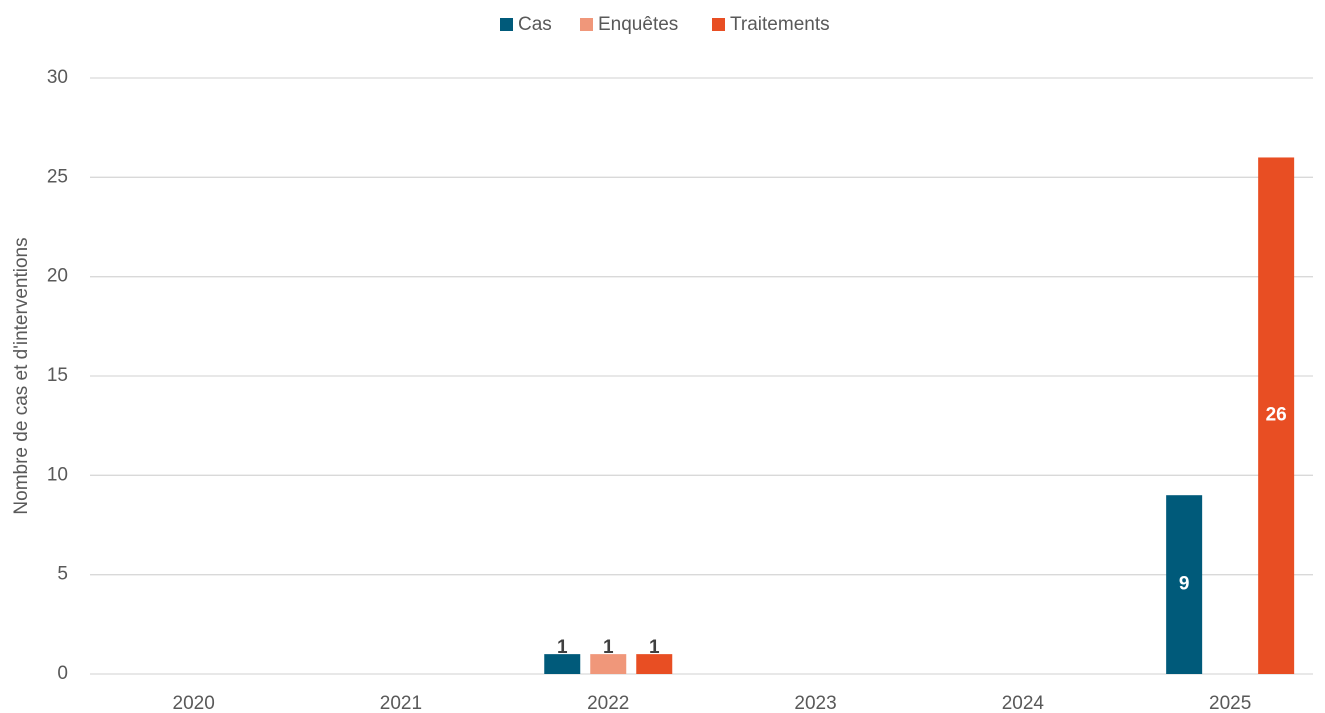  What do you see at coordinates (62, 574) in the screenshot?
I see `y-tick-label: 5` at bounding box center [62, 574].